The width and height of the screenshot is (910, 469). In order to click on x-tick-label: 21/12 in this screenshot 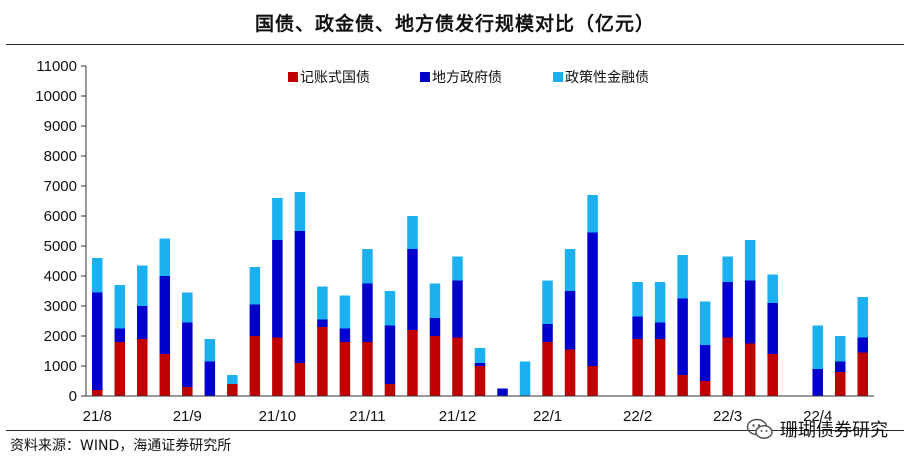, I will do `click(458, 416)`.